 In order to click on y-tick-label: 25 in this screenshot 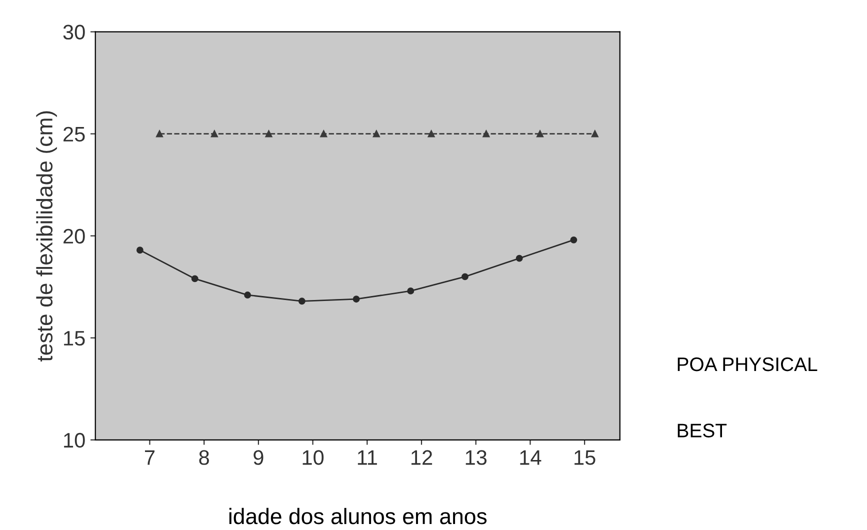, I will do `click(74, 134)`.